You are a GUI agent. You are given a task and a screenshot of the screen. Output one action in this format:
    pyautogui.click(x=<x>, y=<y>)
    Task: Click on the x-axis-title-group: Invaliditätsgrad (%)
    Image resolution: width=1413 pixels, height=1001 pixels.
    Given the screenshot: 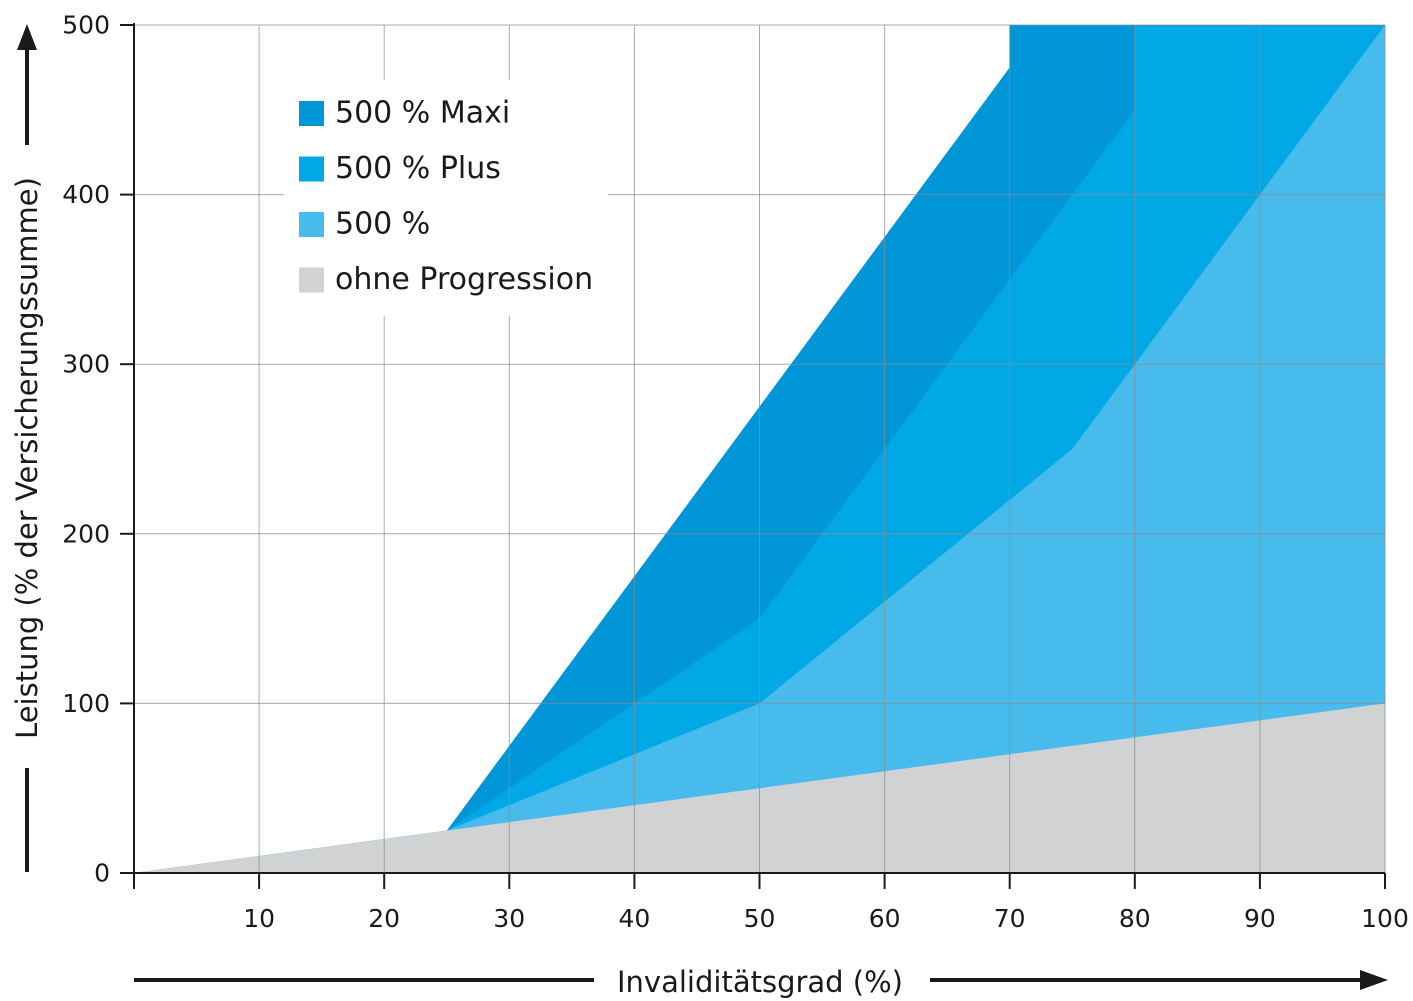 What is the action you would take?
    pyautogui.click(x=761, y=982)
    